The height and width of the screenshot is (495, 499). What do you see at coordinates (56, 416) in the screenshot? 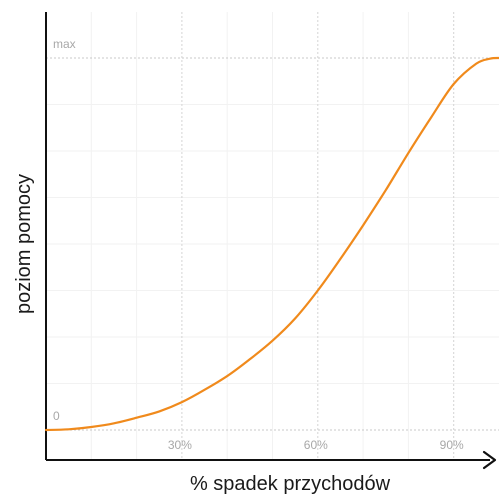
I see `y-tick-label: 0` at bounding box center [56, 416].